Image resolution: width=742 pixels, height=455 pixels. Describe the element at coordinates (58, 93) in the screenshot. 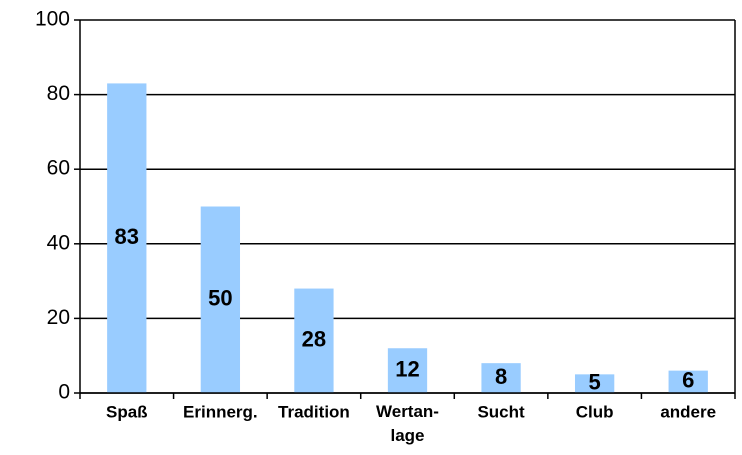

I see `y-tick-label: 80` at that location.